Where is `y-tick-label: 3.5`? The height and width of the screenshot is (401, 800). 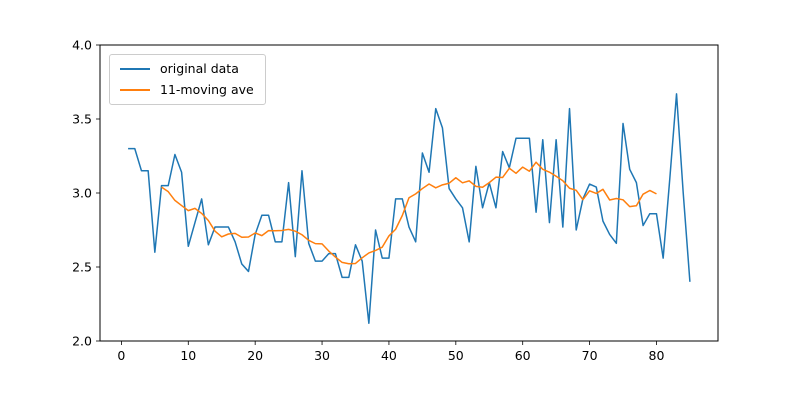
y-tick-label: 3.5 is located at coordinates (82, 119).